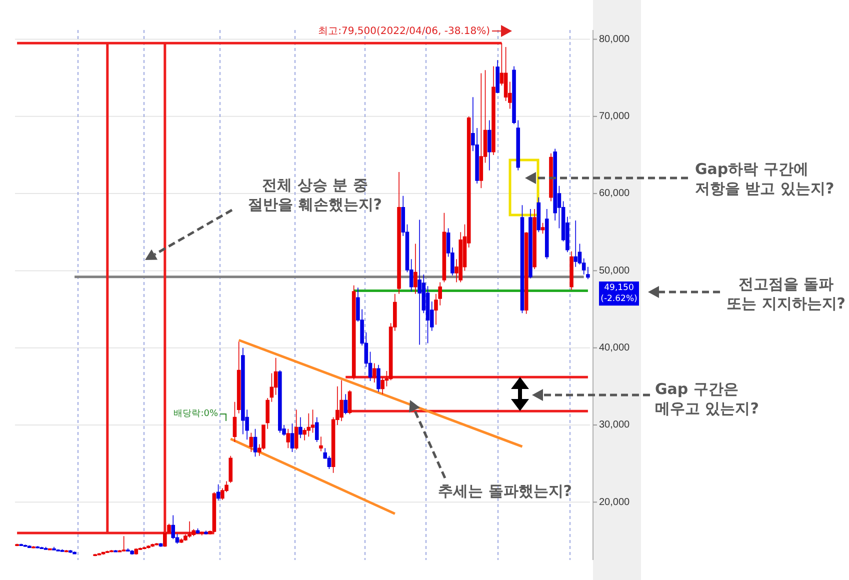 Image resolution: width=849 pixels, height=580 pixels. Describe the element at coordinates (764, 179) in the screenshot. I see `text: Gap하락 구간에 저항을 받고 있는지?` at that location.